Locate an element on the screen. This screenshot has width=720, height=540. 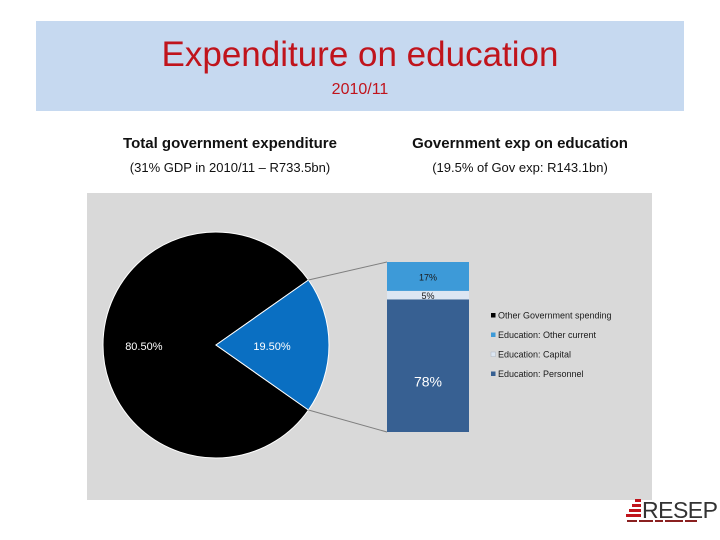
pie-data-label: 80.50% is located at coordinates (144, 347).